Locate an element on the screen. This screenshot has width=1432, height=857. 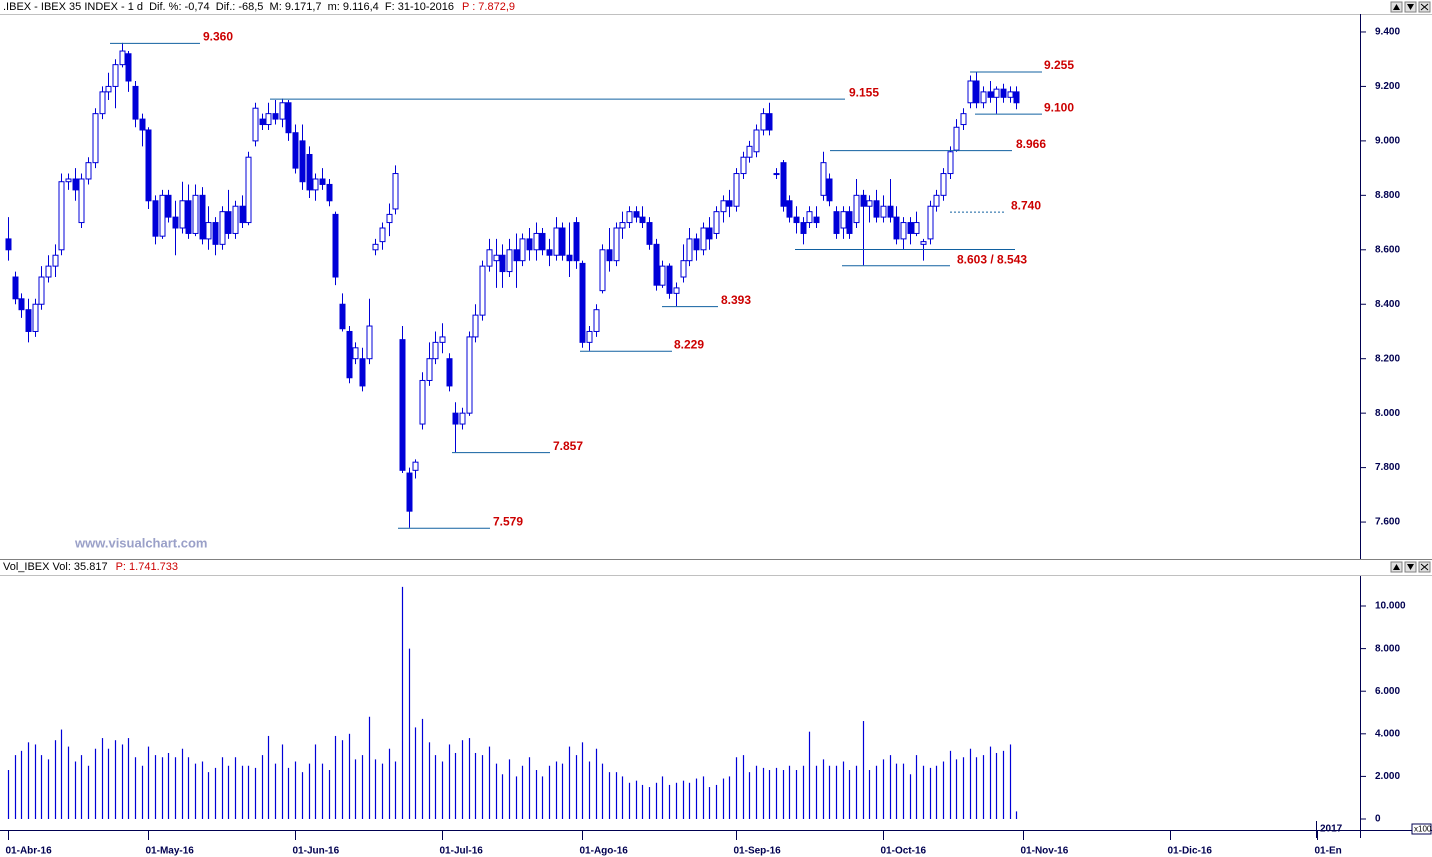
y-tick-label: 8.200 is located at coordinates (1387, 358).